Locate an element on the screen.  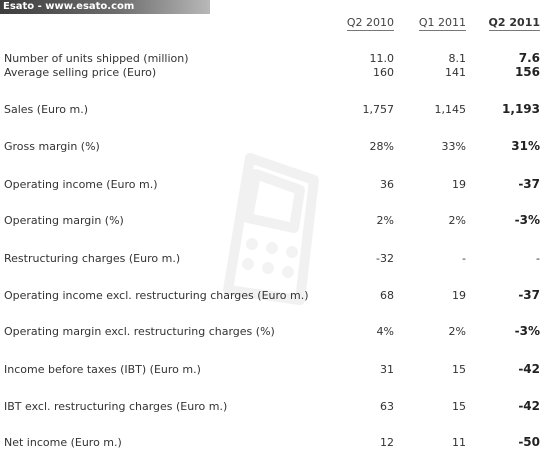
column-header-q2-2010: Q2 2010 is located at coordinates (370, 23).